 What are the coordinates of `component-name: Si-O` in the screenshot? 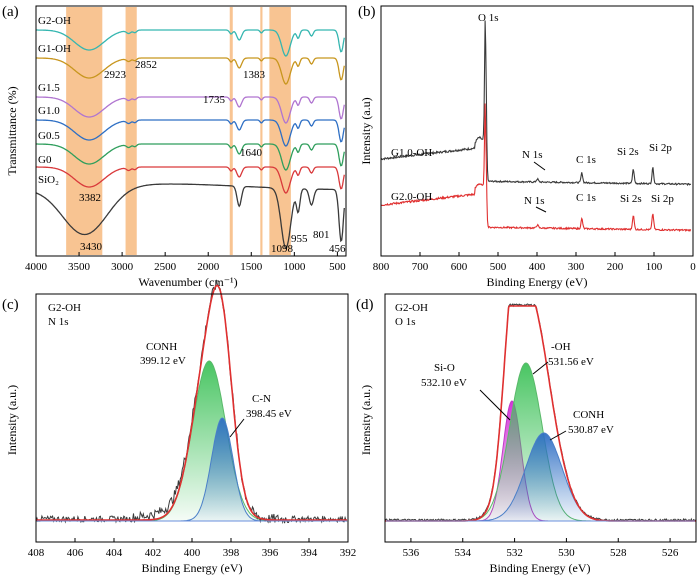 It's located at (444, 368).